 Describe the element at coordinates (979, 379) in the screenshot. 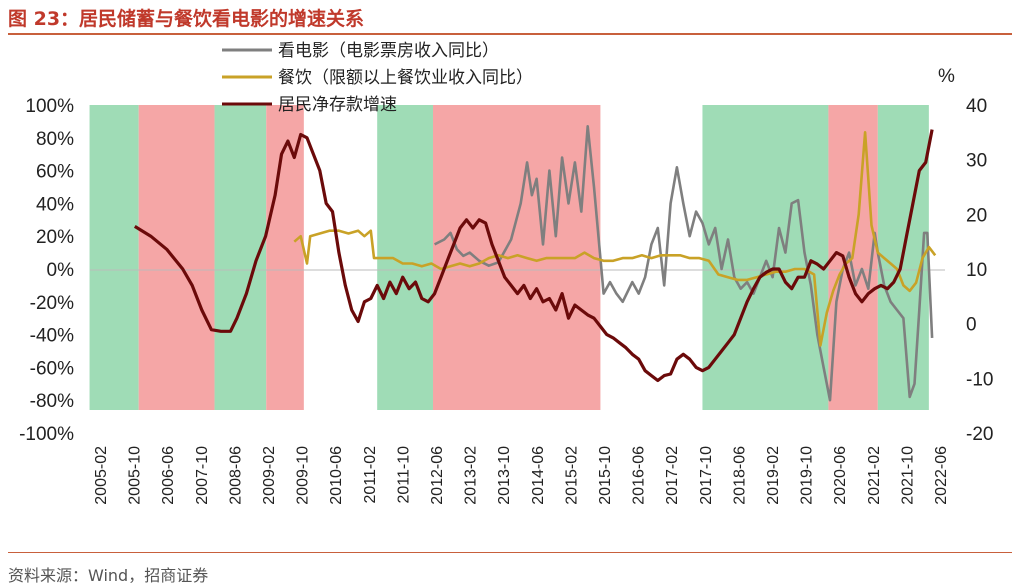

I see `right-tick-label: -10` at that location.